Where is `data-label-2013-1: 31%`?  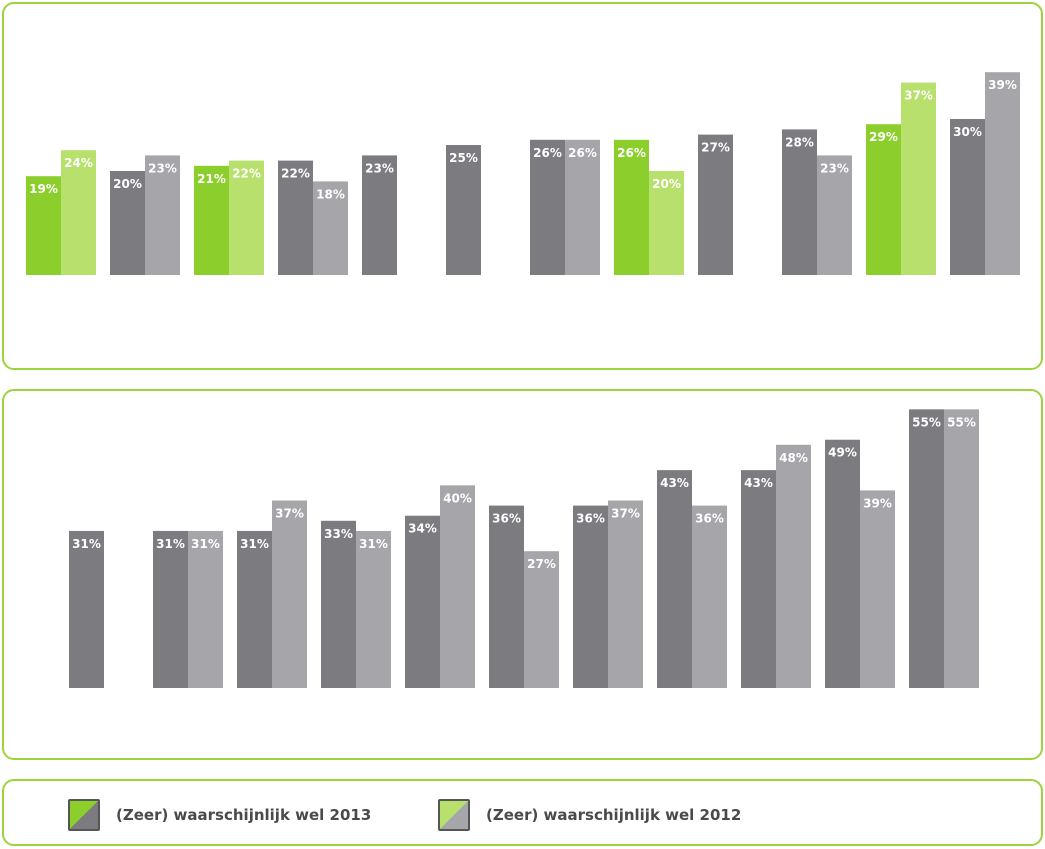
data-label-2013-1: 31% is located at coordinates (86, 544).